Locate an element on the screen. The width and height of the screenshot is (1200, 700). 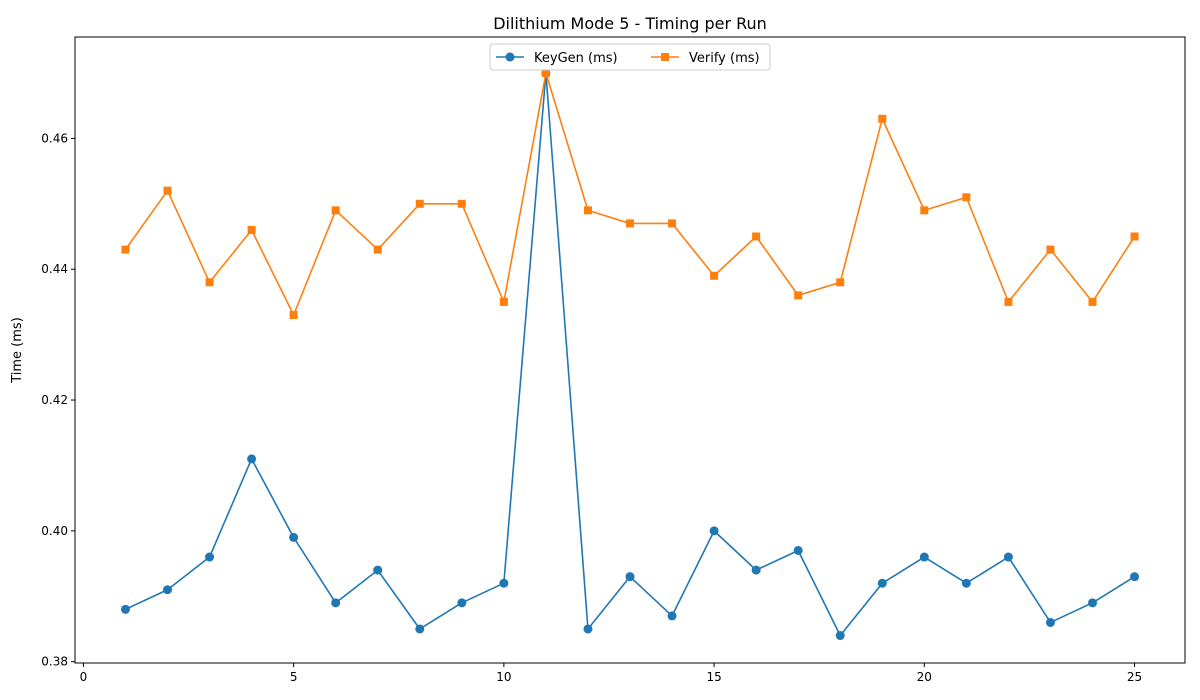
x-tick-label: 5 is located at coordinates (294, 677).